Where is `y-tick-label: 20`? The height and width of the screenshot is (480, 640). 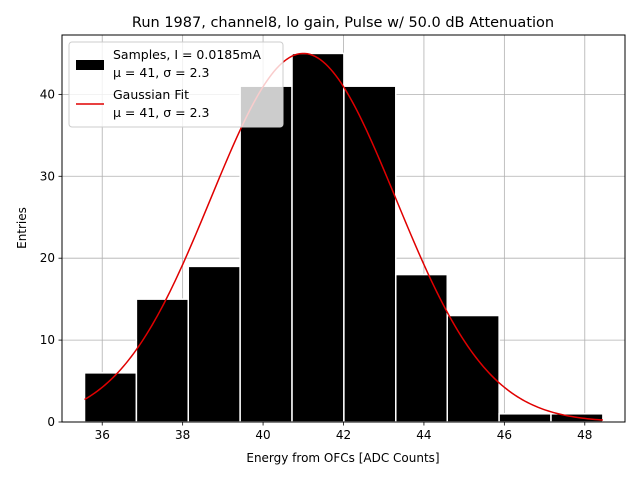
y-tick-label: 20 is located at coordinates (47, 258).